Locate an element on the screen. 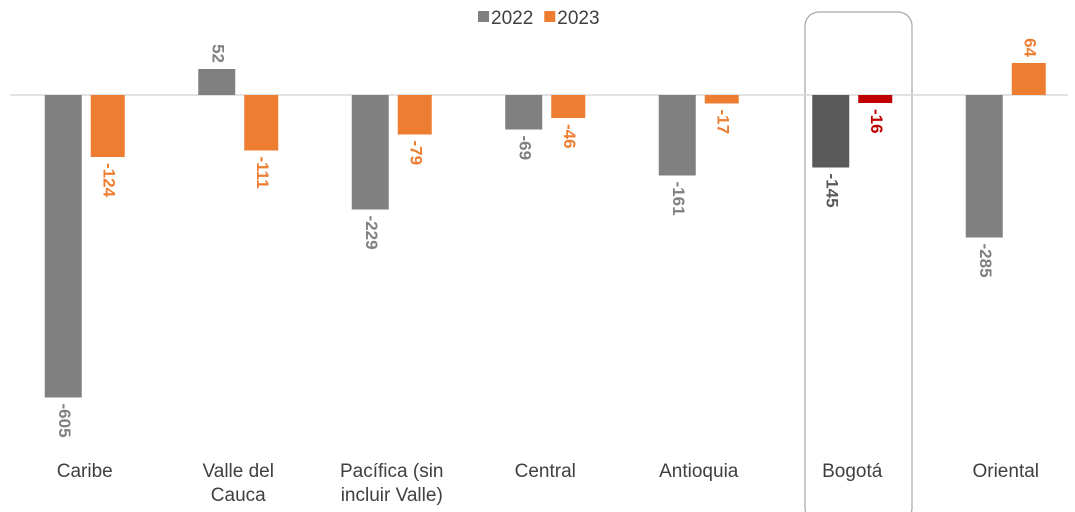  data-label: -229 is located at coordinates (371, 233).